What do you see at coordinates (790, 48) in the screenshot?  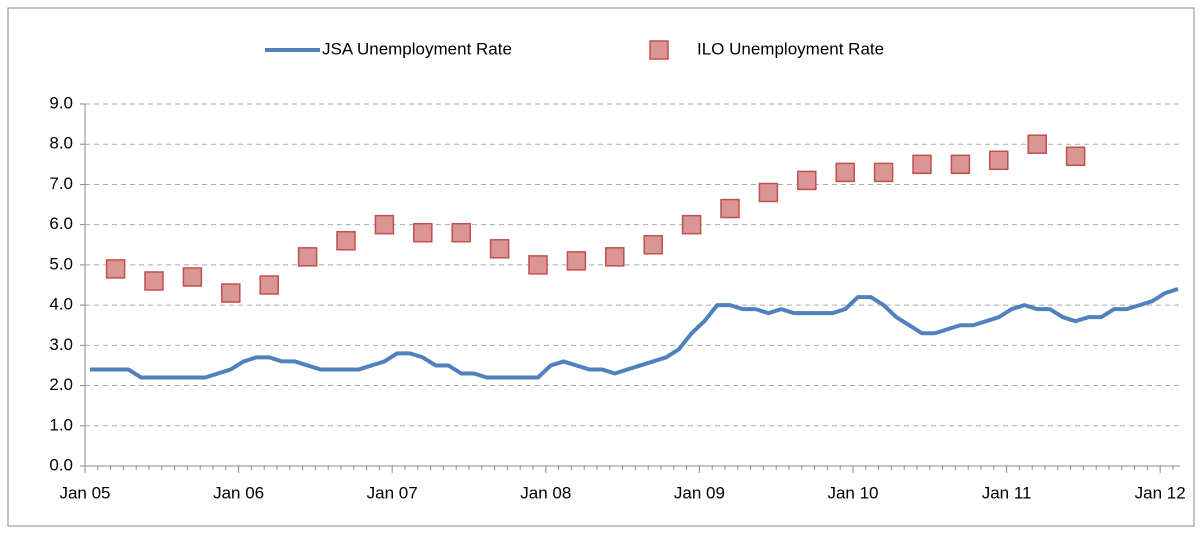 I see `legend-label: ILO Unemployment Rate` at bounding box center [790, 48].